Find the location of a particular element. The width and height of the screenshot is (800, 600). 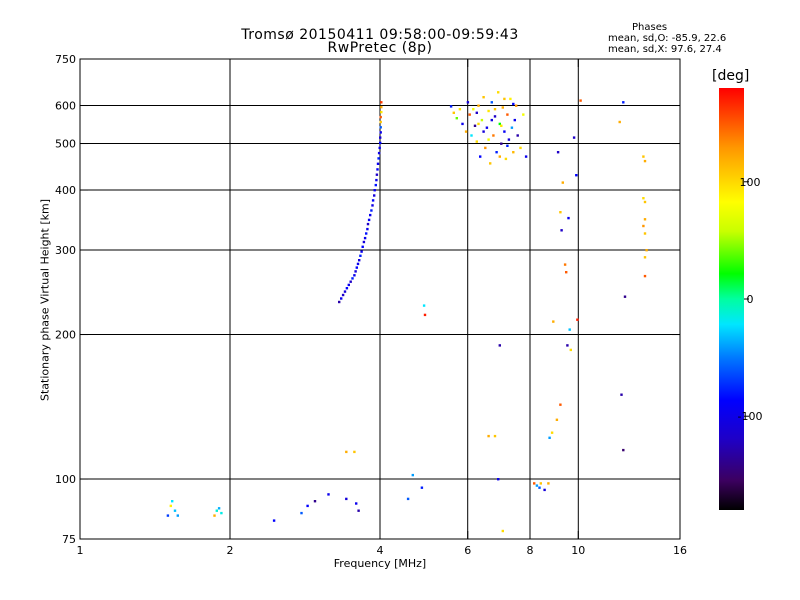

colorbar-tick-label: -100 is located at coordinates (750, 416).